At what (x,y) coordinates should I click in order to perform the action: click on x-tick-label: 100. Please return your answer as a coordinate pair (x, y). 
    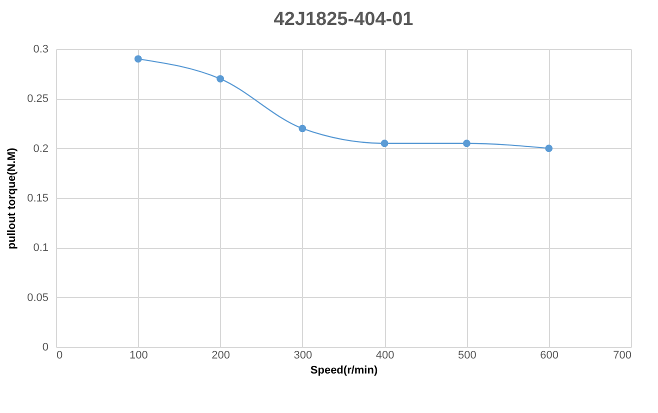
    Looking at the image, I should click on (138, 356).